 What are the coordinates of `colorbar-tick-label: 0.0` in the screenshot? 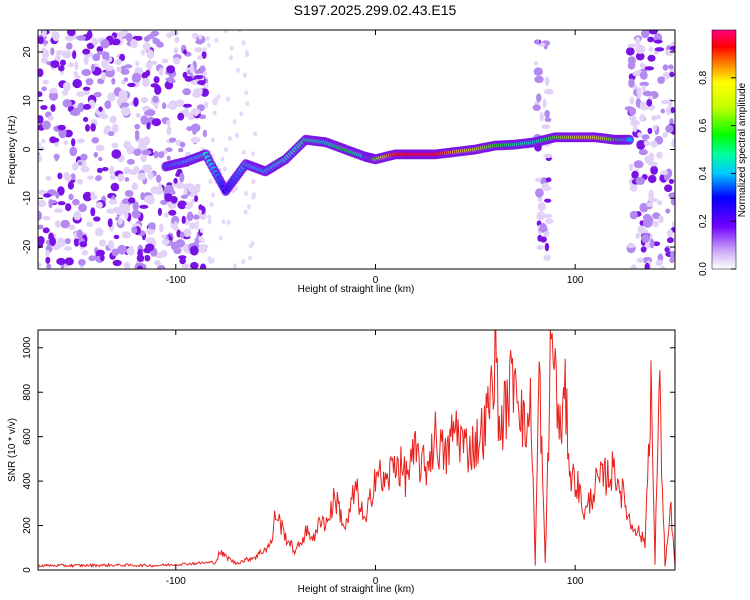 It's located at (703, 269).